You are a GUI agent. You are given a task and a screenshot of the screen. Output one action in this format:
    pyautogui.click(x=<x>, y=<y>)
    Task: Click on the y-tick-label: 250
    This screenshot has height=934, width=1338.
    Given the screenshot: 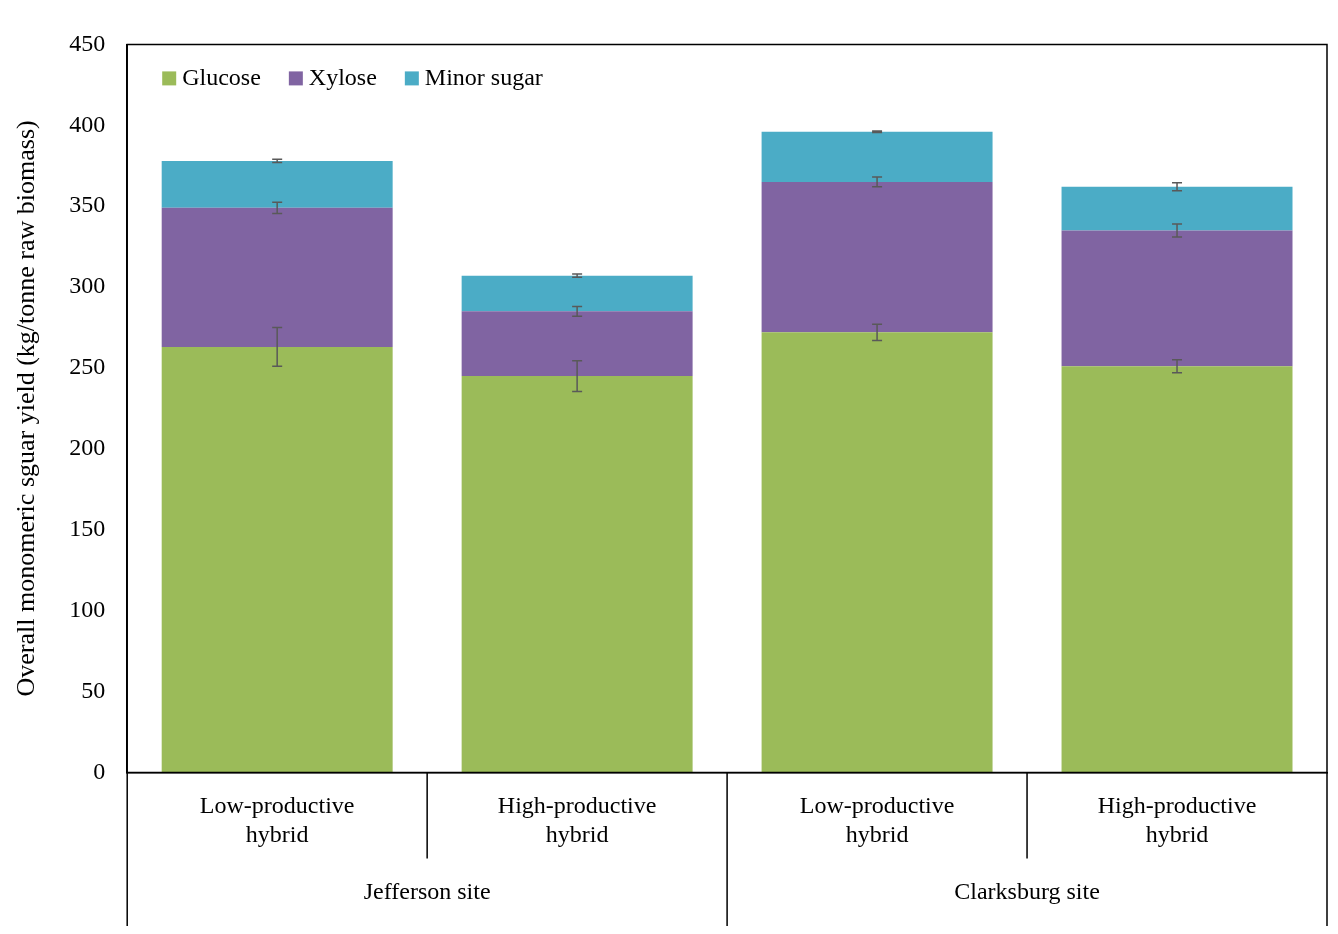 What is the action you would take?
    pyautogui.click(x=87, y=366)
    